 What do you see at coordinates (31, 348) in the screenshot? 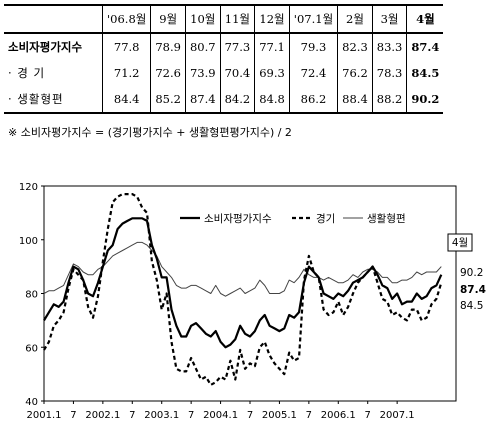
I see `y-tick-label: 60` at bounding box center [31, 348].